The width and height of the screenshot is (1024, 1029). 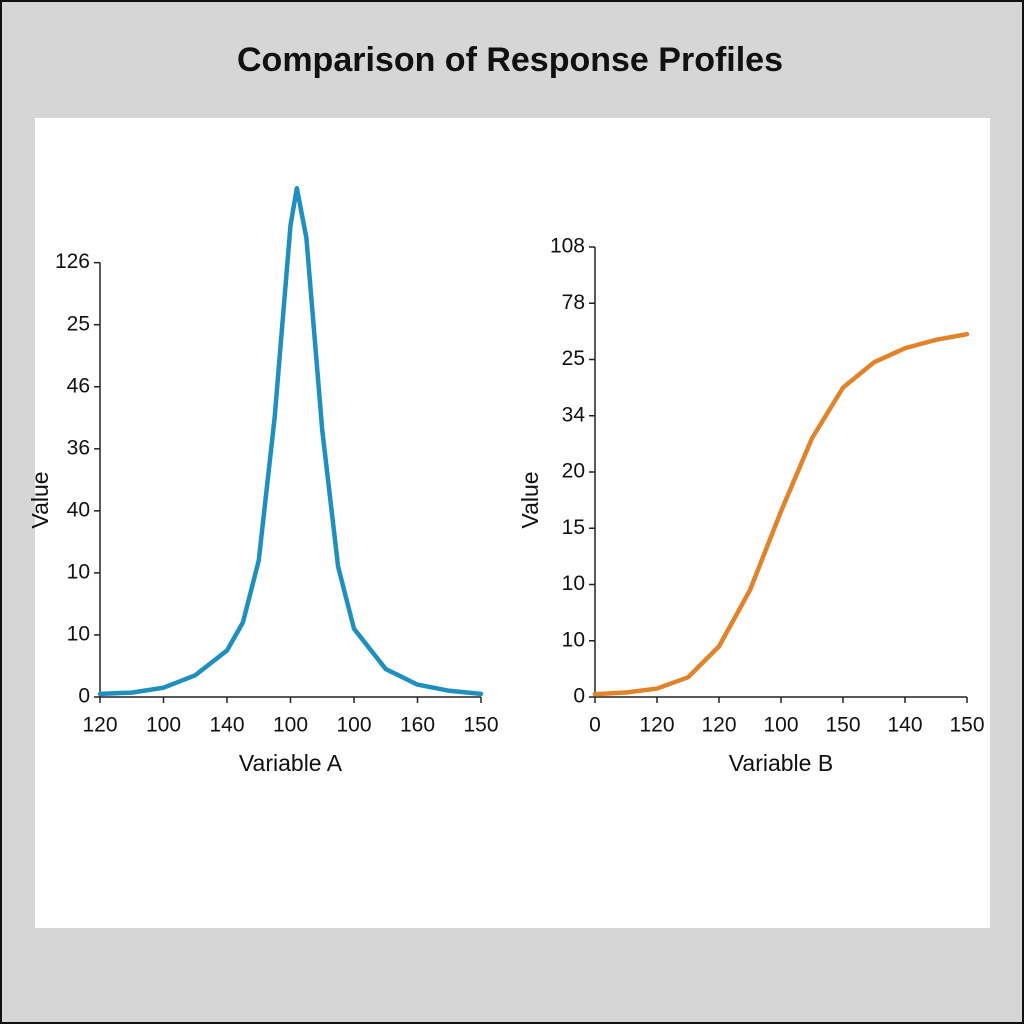 What do you see at coordinates (78, 509) in the screenshot?
I see `y-tick-label: 40` at bounding box center [78, 509].